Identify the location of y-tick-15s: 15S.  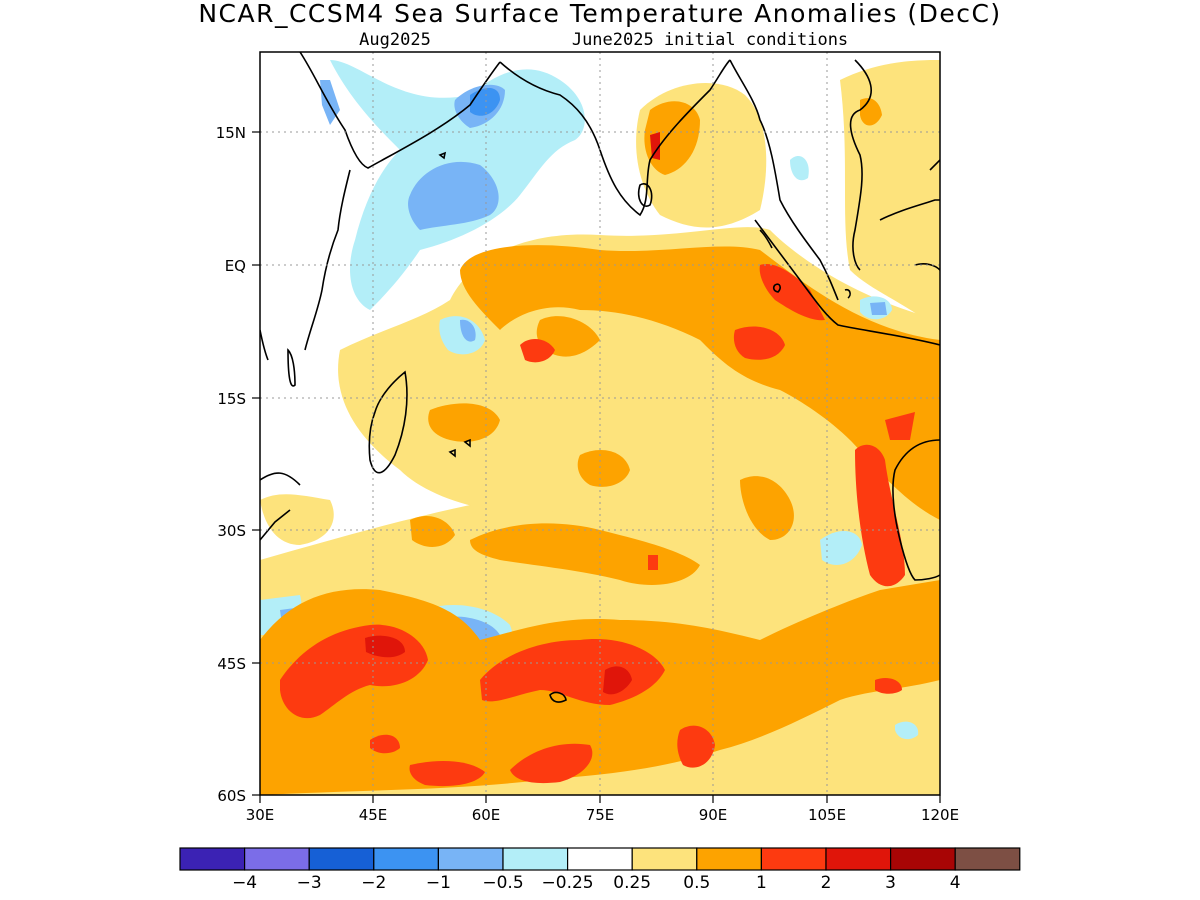
(231, 399).